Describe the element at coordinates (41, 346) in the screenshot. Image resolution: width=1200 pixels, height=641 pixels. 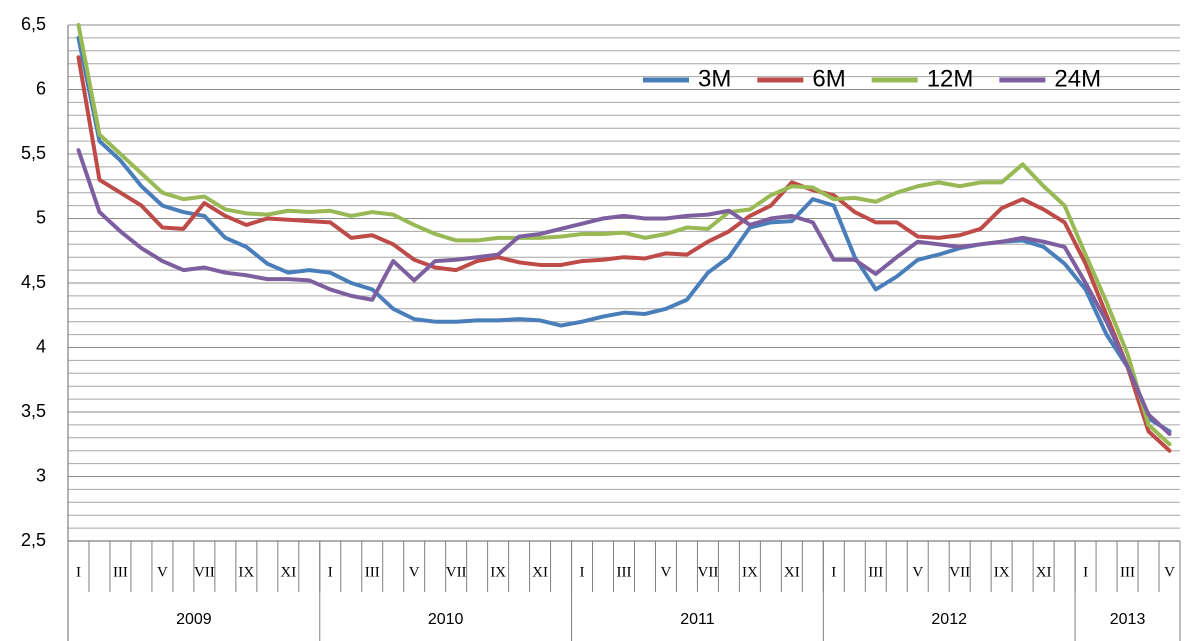
I see `y-tick-label: 4` at that location.